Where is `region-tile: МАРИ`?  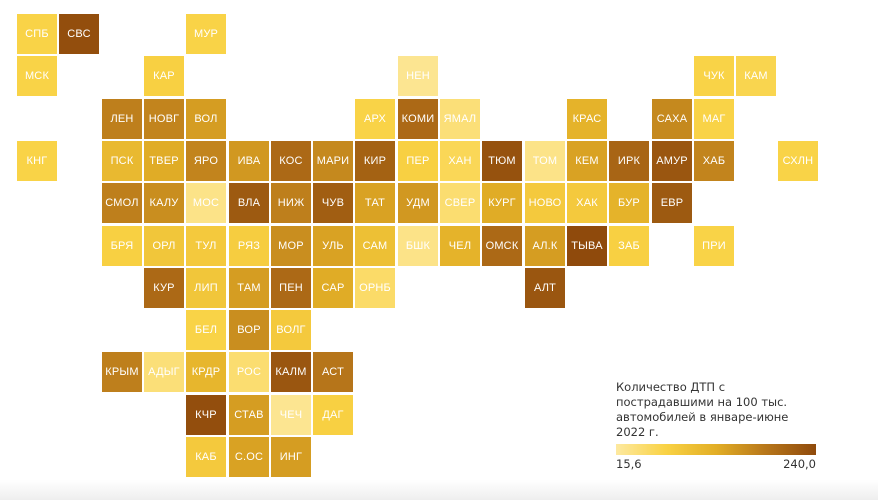 region-tile: МАРИ is located at coordinates (333, 161).